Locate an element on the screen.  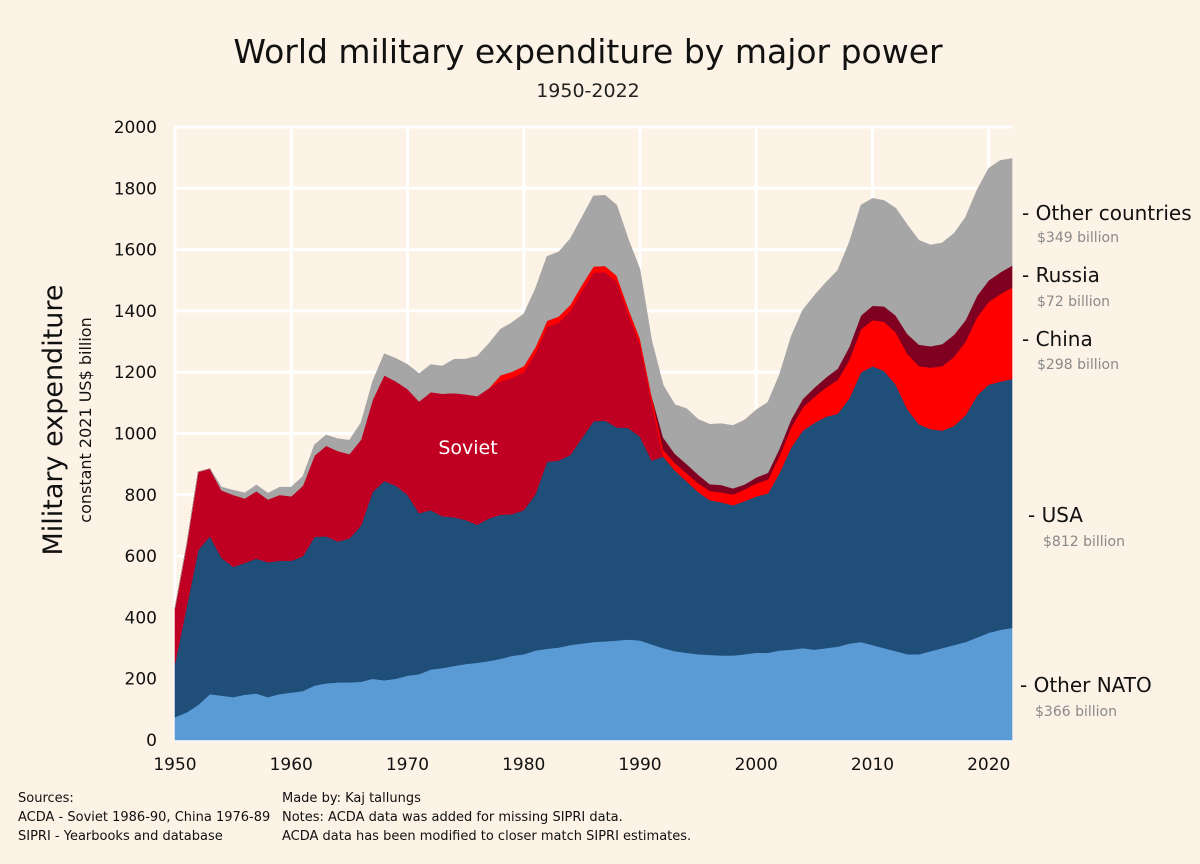
x-tick-label-2000: 2000 is located at coordinates (756, 765).